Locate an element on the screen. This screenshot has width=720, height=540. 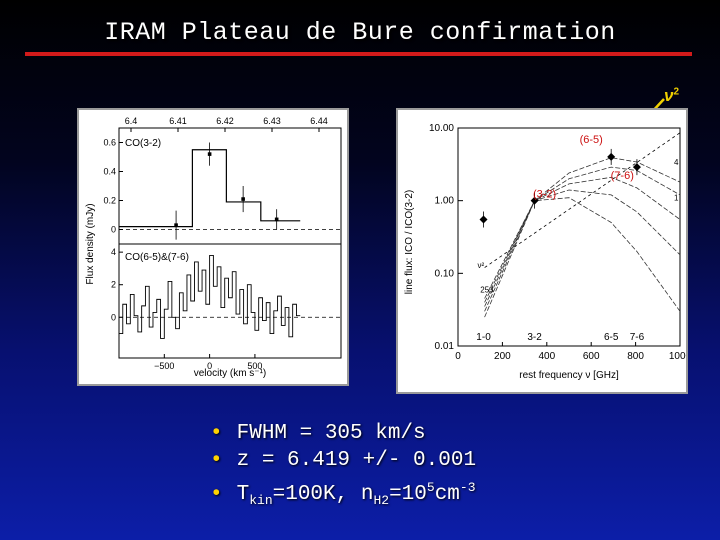
redshift-bullet: • z = 6.419 +/- 0.001 is located at coordinates (343, 460).